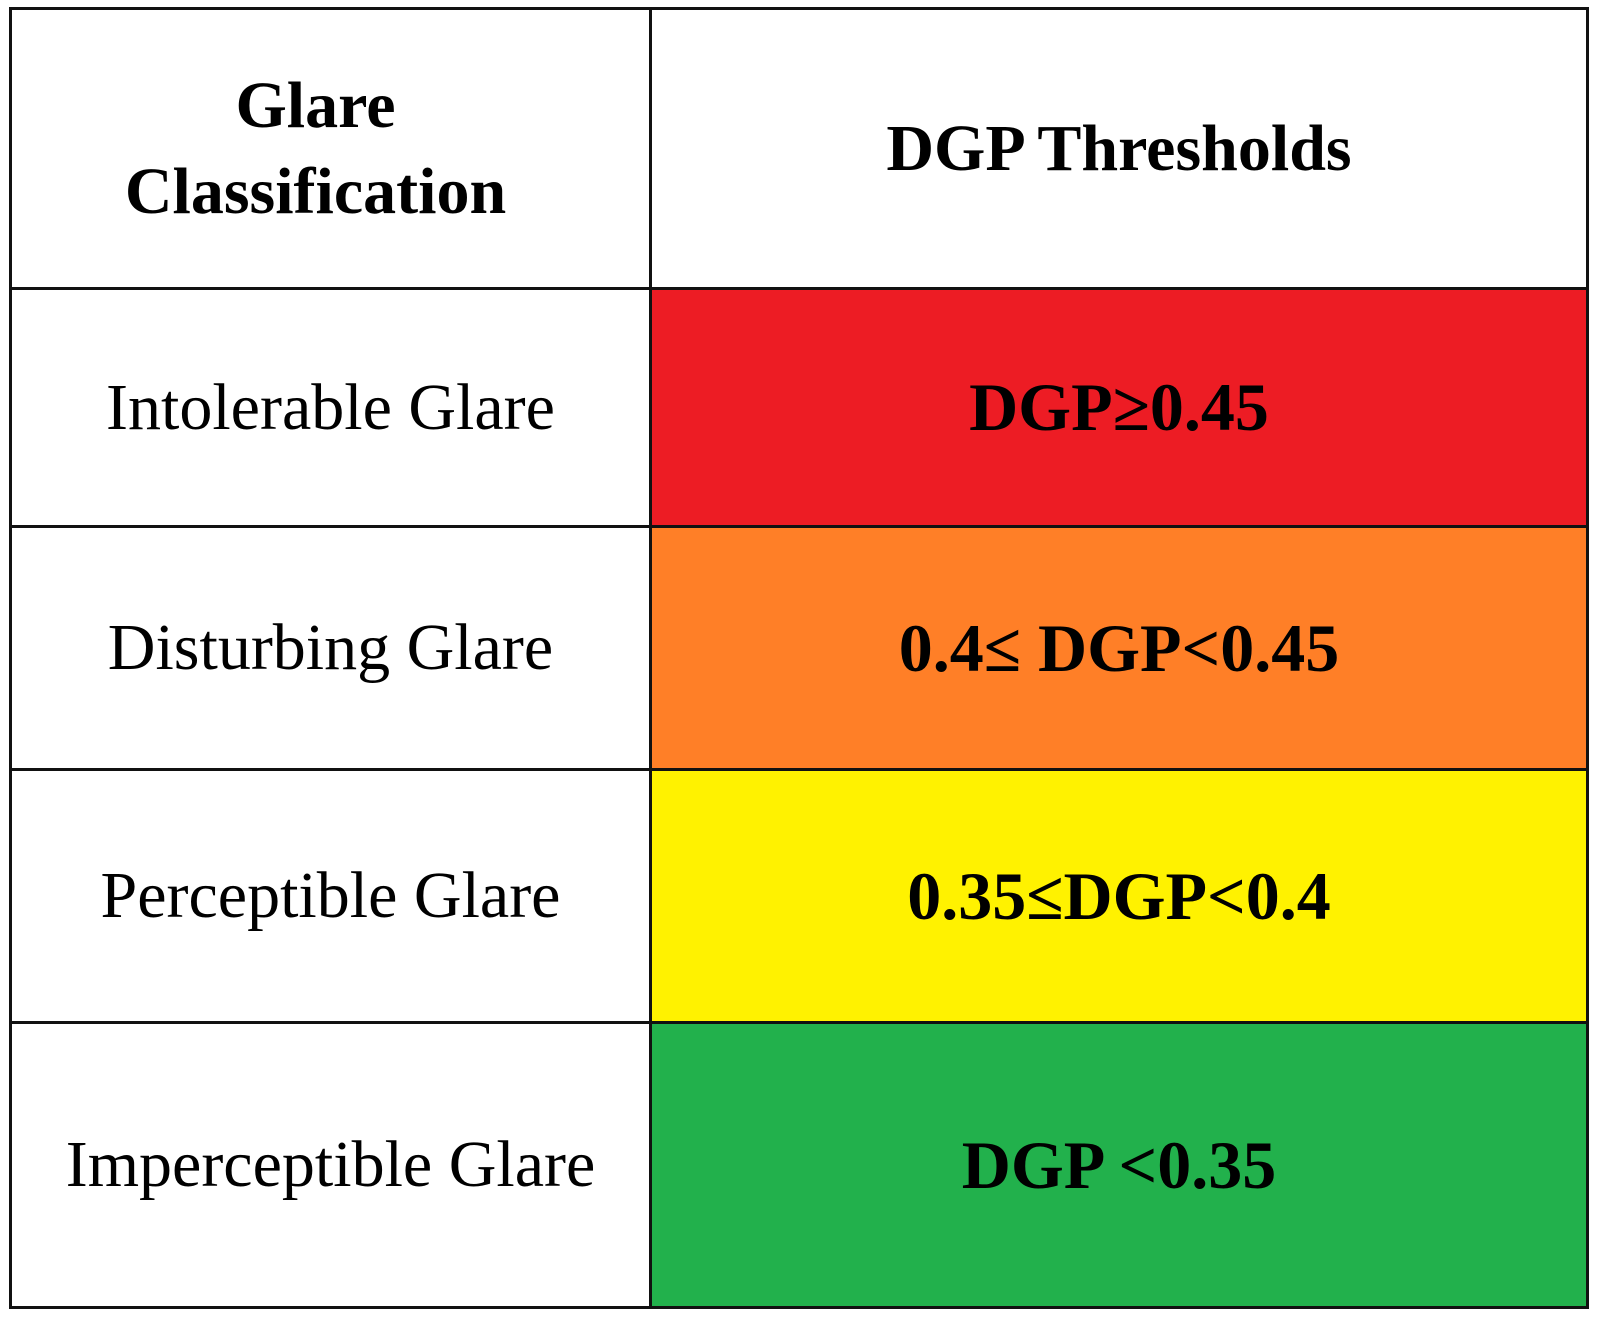 The width and height of the screenshot is (1600, 1317). What do you see at coordinates (330, 407) in the screenshot?
I see `classification-cell: Intolerable Glare` at bounding box center [330, 407].